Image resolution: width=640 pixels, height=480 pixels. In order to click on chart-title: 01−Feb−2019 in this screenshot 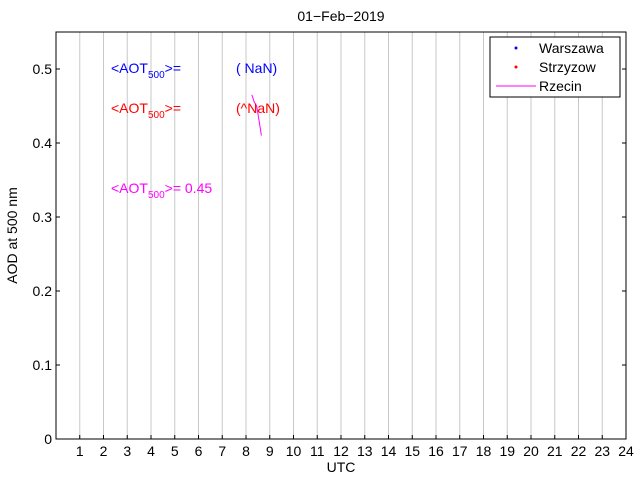, I will do `click(340, 16)`.